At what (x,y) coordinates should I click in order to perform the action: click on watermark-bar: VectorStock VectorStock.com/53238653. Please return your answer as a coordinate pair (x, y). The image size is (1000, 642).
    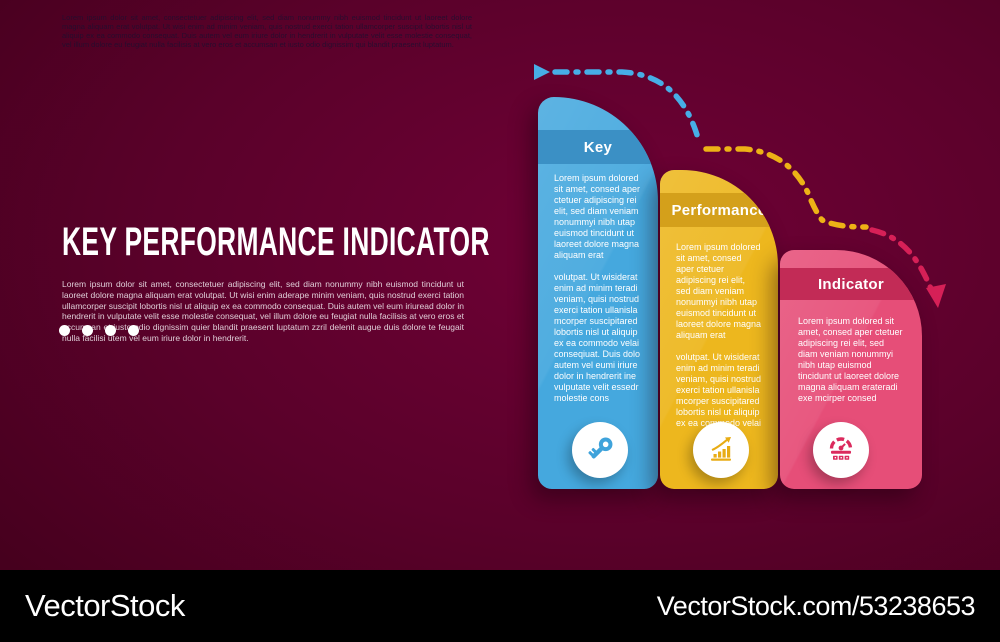
    Looking at the image, I should click on (500, 606).